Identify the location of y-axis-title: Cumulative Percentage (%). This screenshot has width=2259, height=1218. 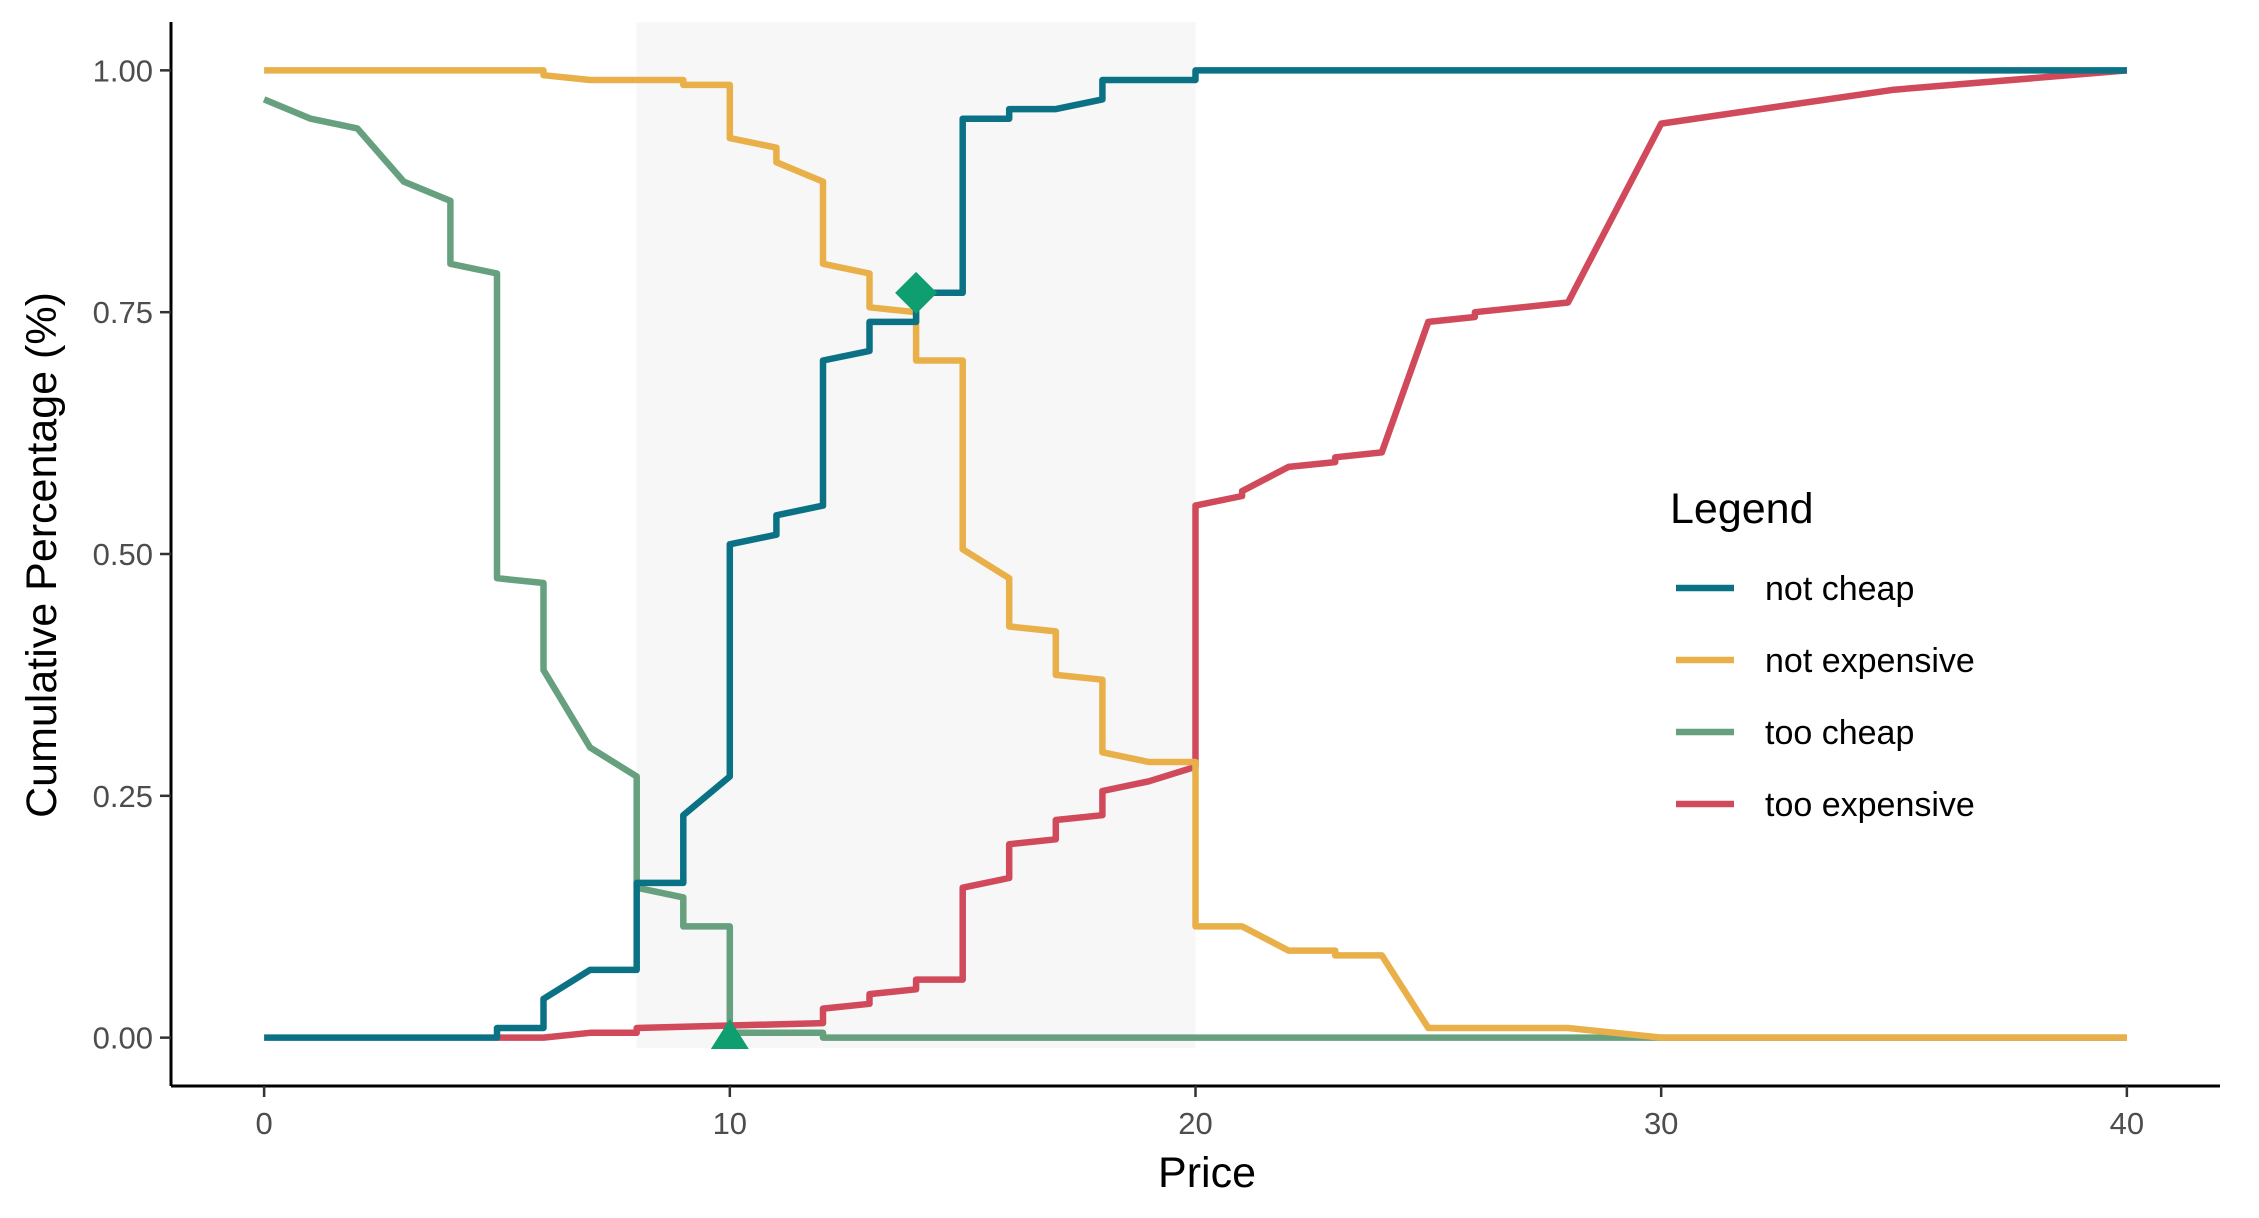
(42, 555).